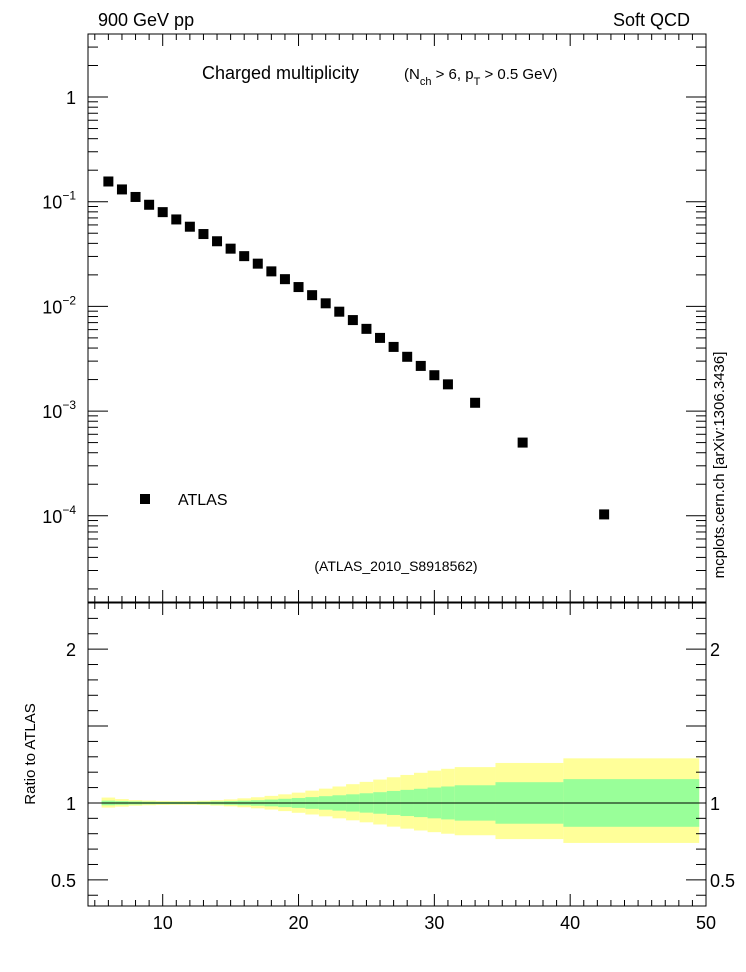 This screenshot has height=972, width=746. I want to click on main-y-tick-label: 10⁻², so click(59, 305).